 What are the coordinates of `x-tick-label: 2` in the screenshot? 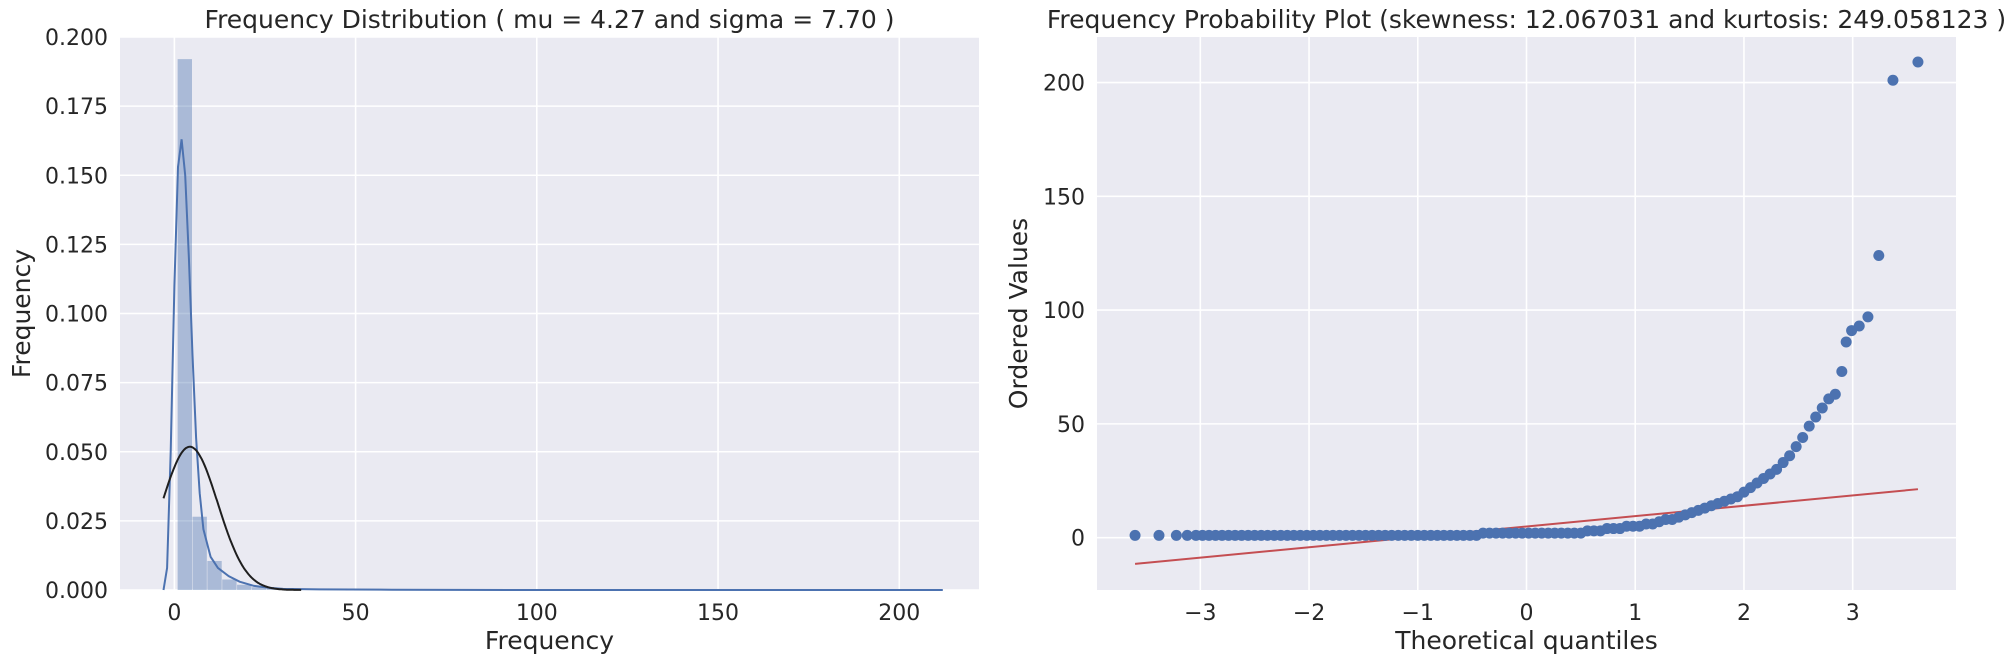 It's located at (1744, 613).